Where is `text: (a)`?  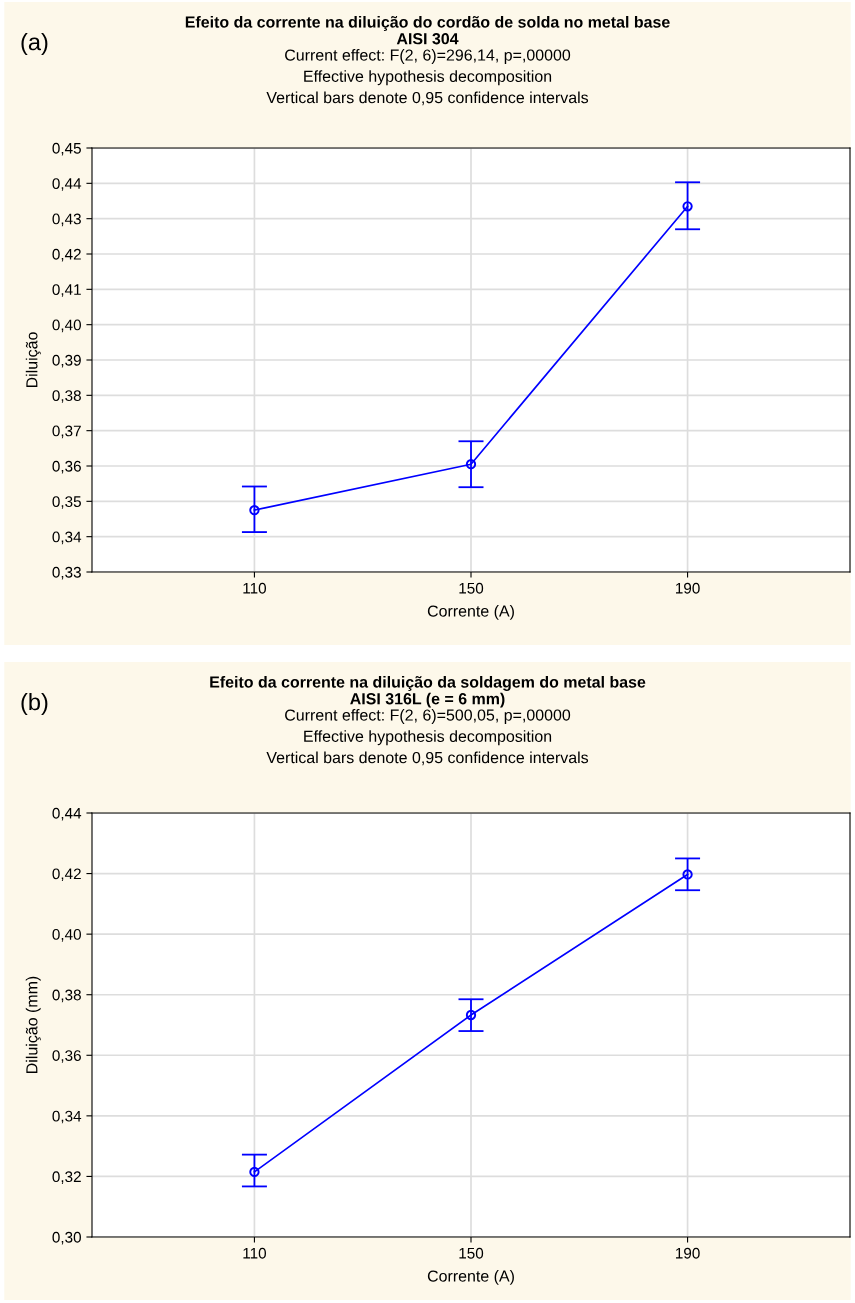 text: (a) is located at coordinates (34, 44).